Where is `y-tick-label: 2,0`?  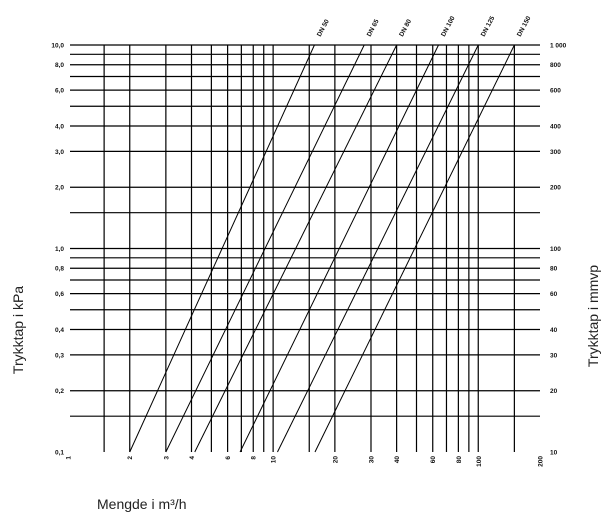
y-tick-label: 2,0 is located at coordinates (59, 188).